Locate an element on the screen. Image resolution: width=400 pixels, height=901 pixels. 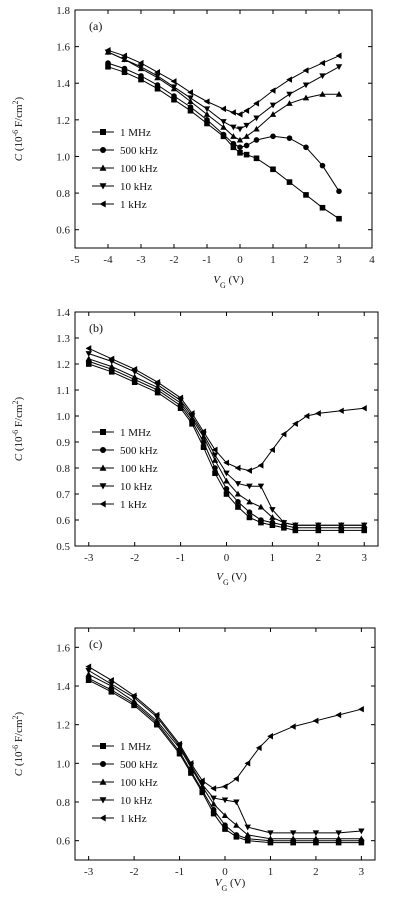
y-tick-label: 0.9 is located at coordinates (63, 443).